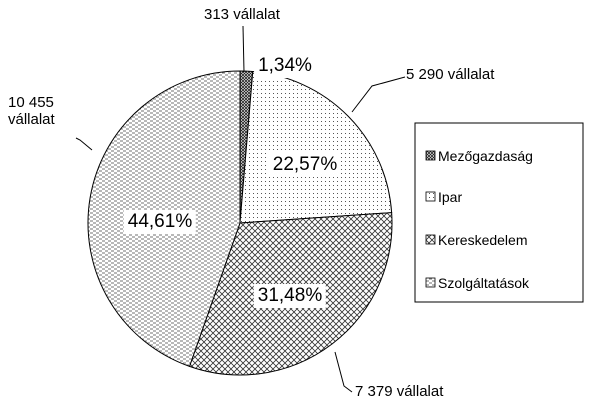  What do you see at coordinates (484, 283) in the screenshot?
I see `legend-label: Szolgáltatások` at bounding box center [484, 283].